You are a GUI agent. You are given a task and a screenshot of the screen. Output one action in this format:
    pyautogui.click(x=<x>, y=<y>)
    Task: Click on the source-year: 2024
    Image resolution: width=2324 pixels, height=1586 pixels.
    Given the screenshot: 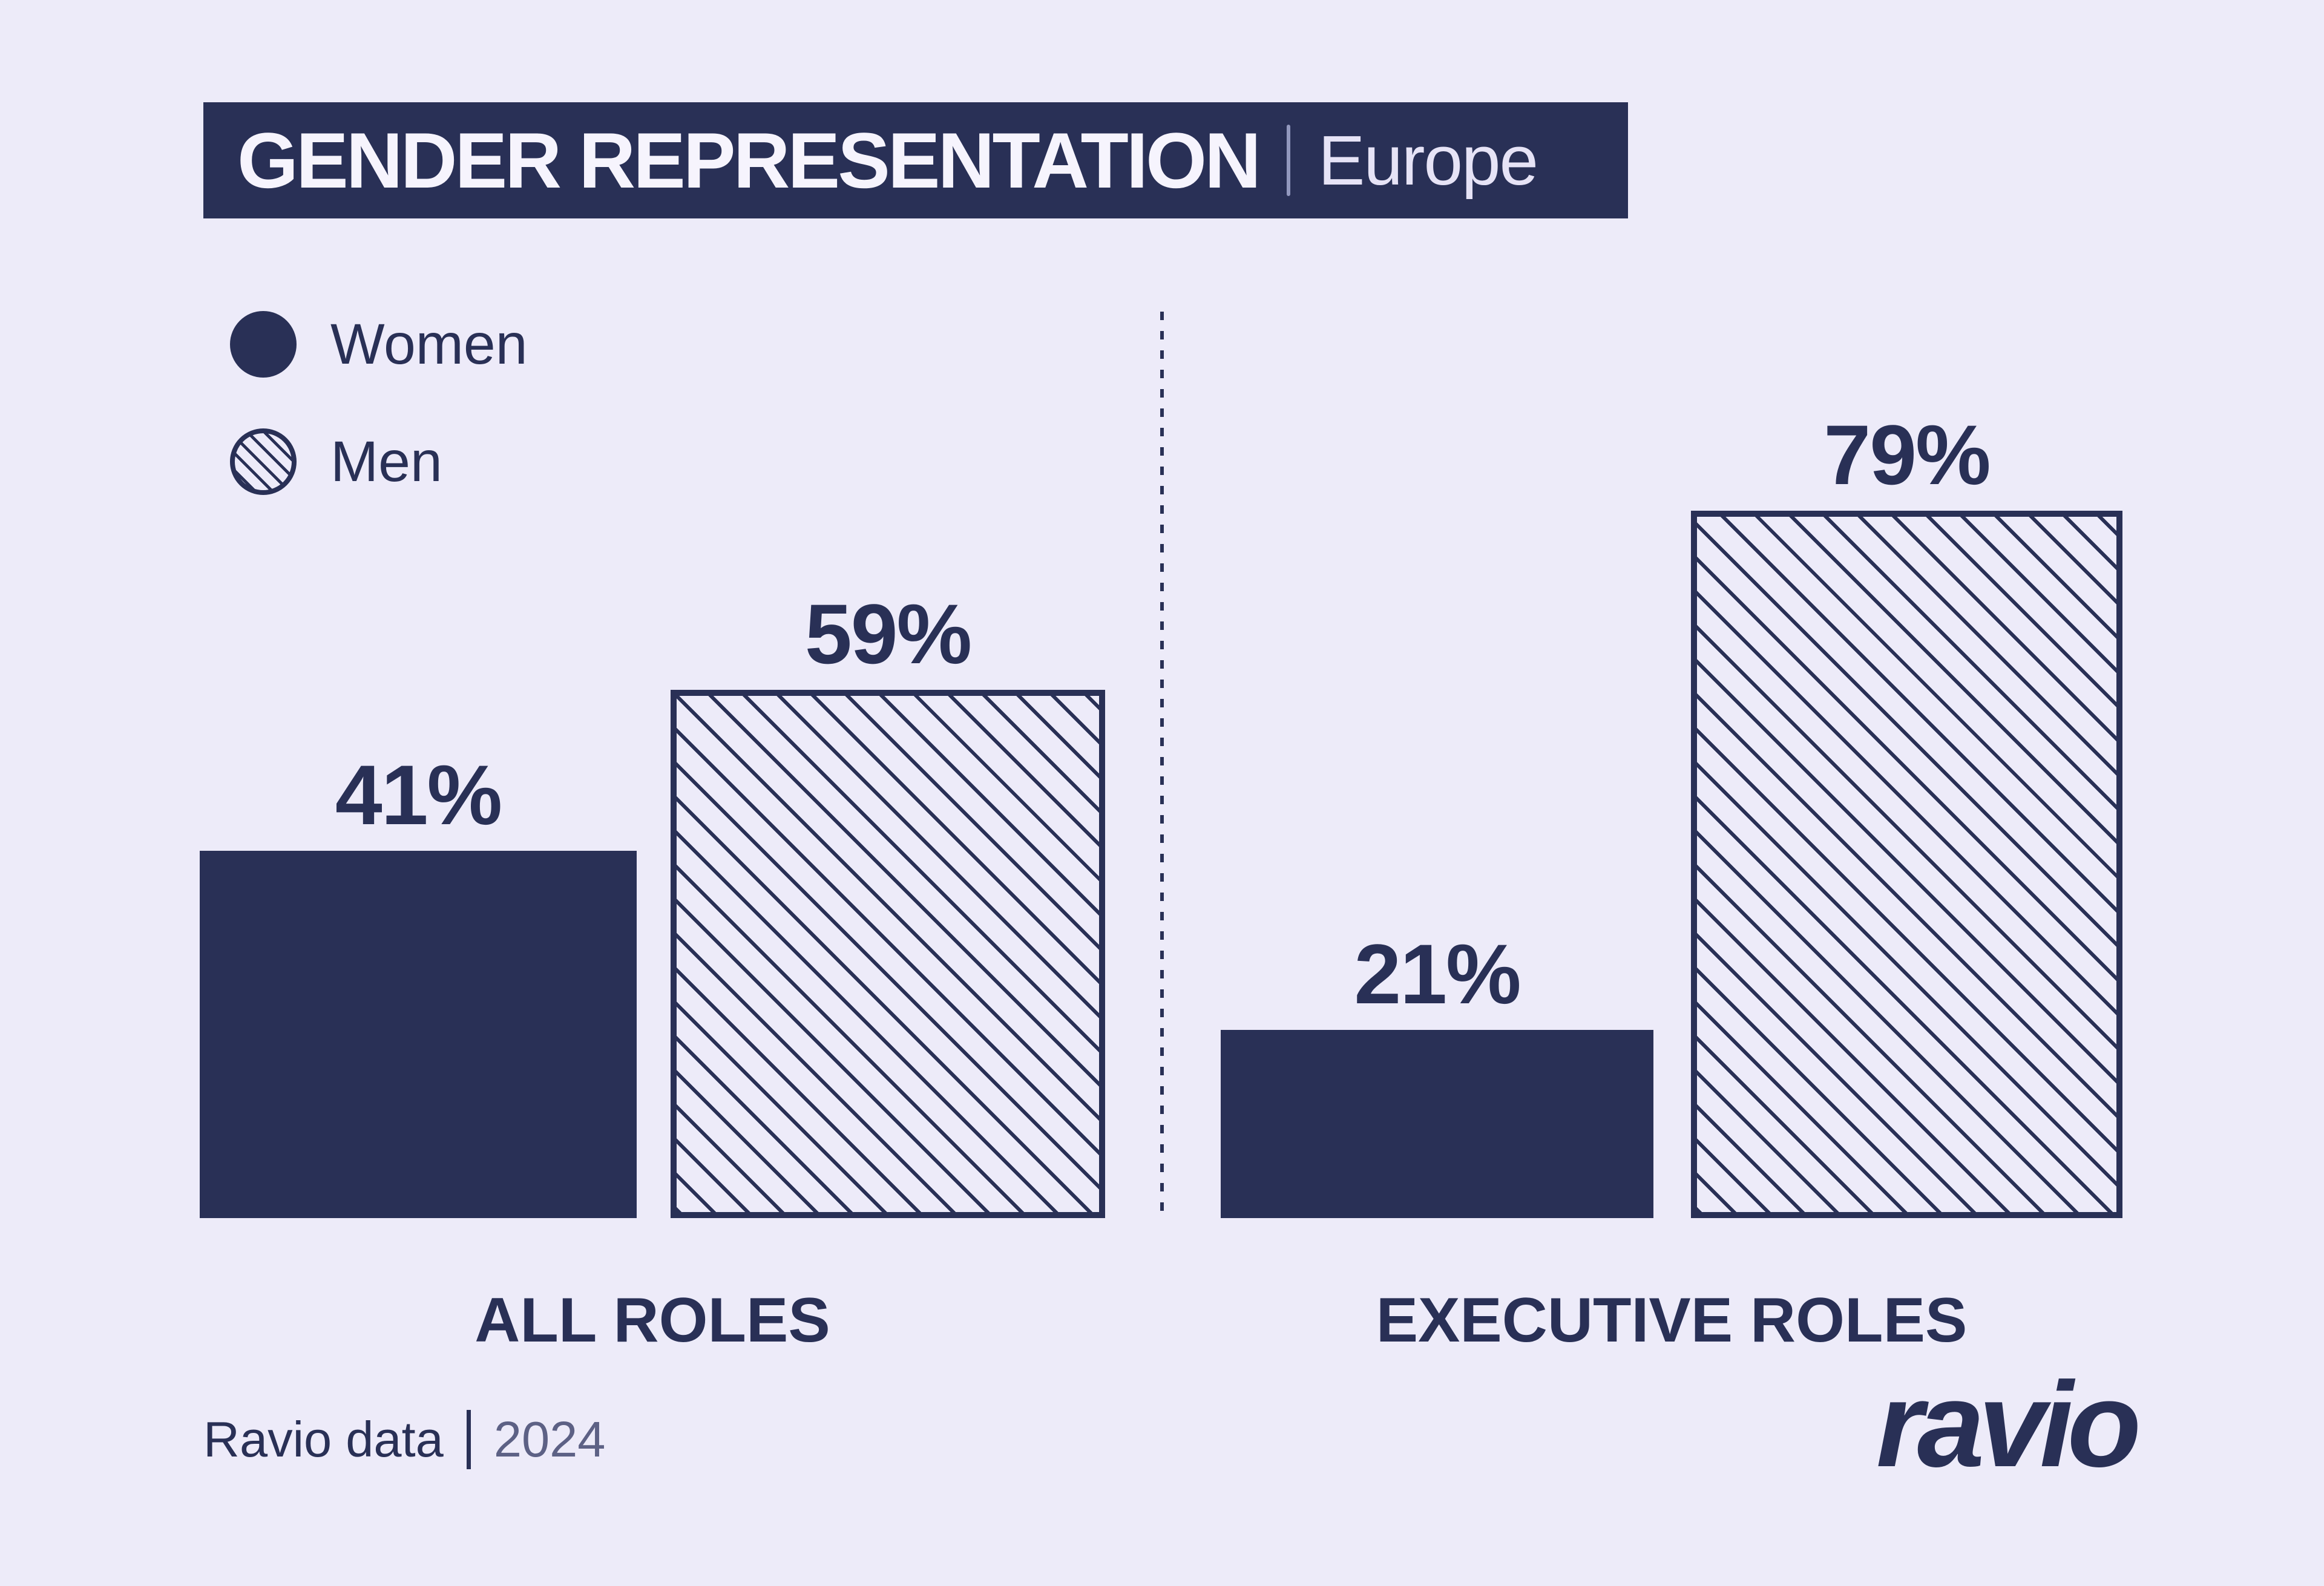 What is the action you would take?
    pyautogui.click(x=549, y=1439)
    